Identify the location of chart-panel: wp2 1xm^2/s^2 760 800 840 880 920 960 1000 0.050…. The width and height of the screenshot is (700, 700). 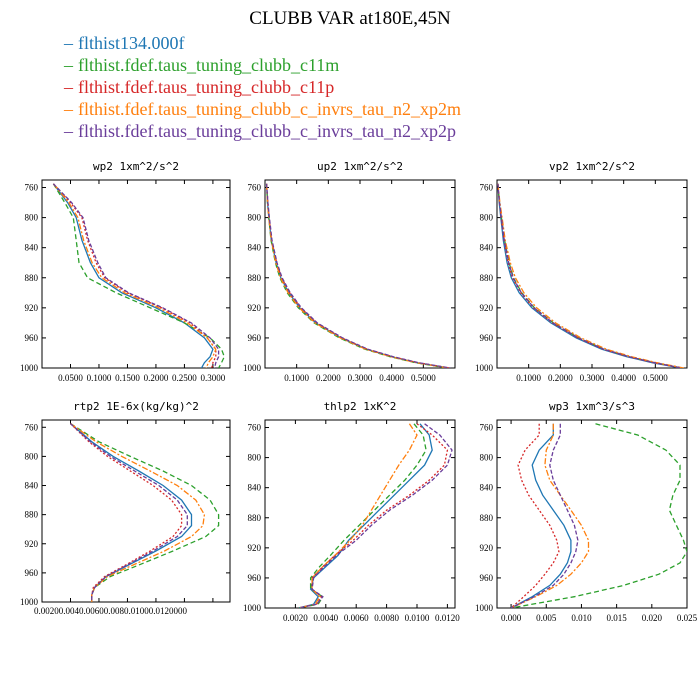
(125, 271).